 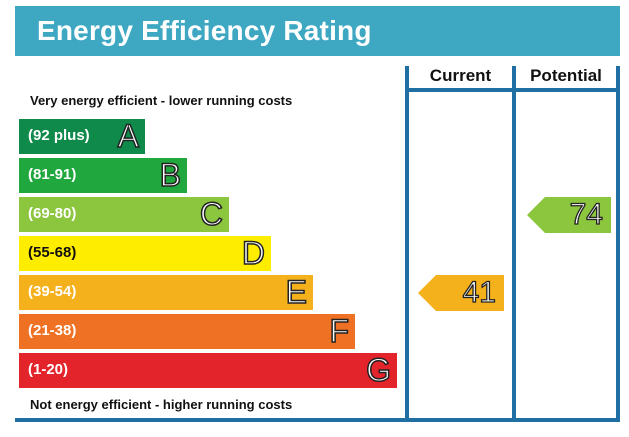 What do you see at coordinates (52, 174) in the screenshot?
I see `band-b-range: (81-91)` at bounding box center [52, 174].